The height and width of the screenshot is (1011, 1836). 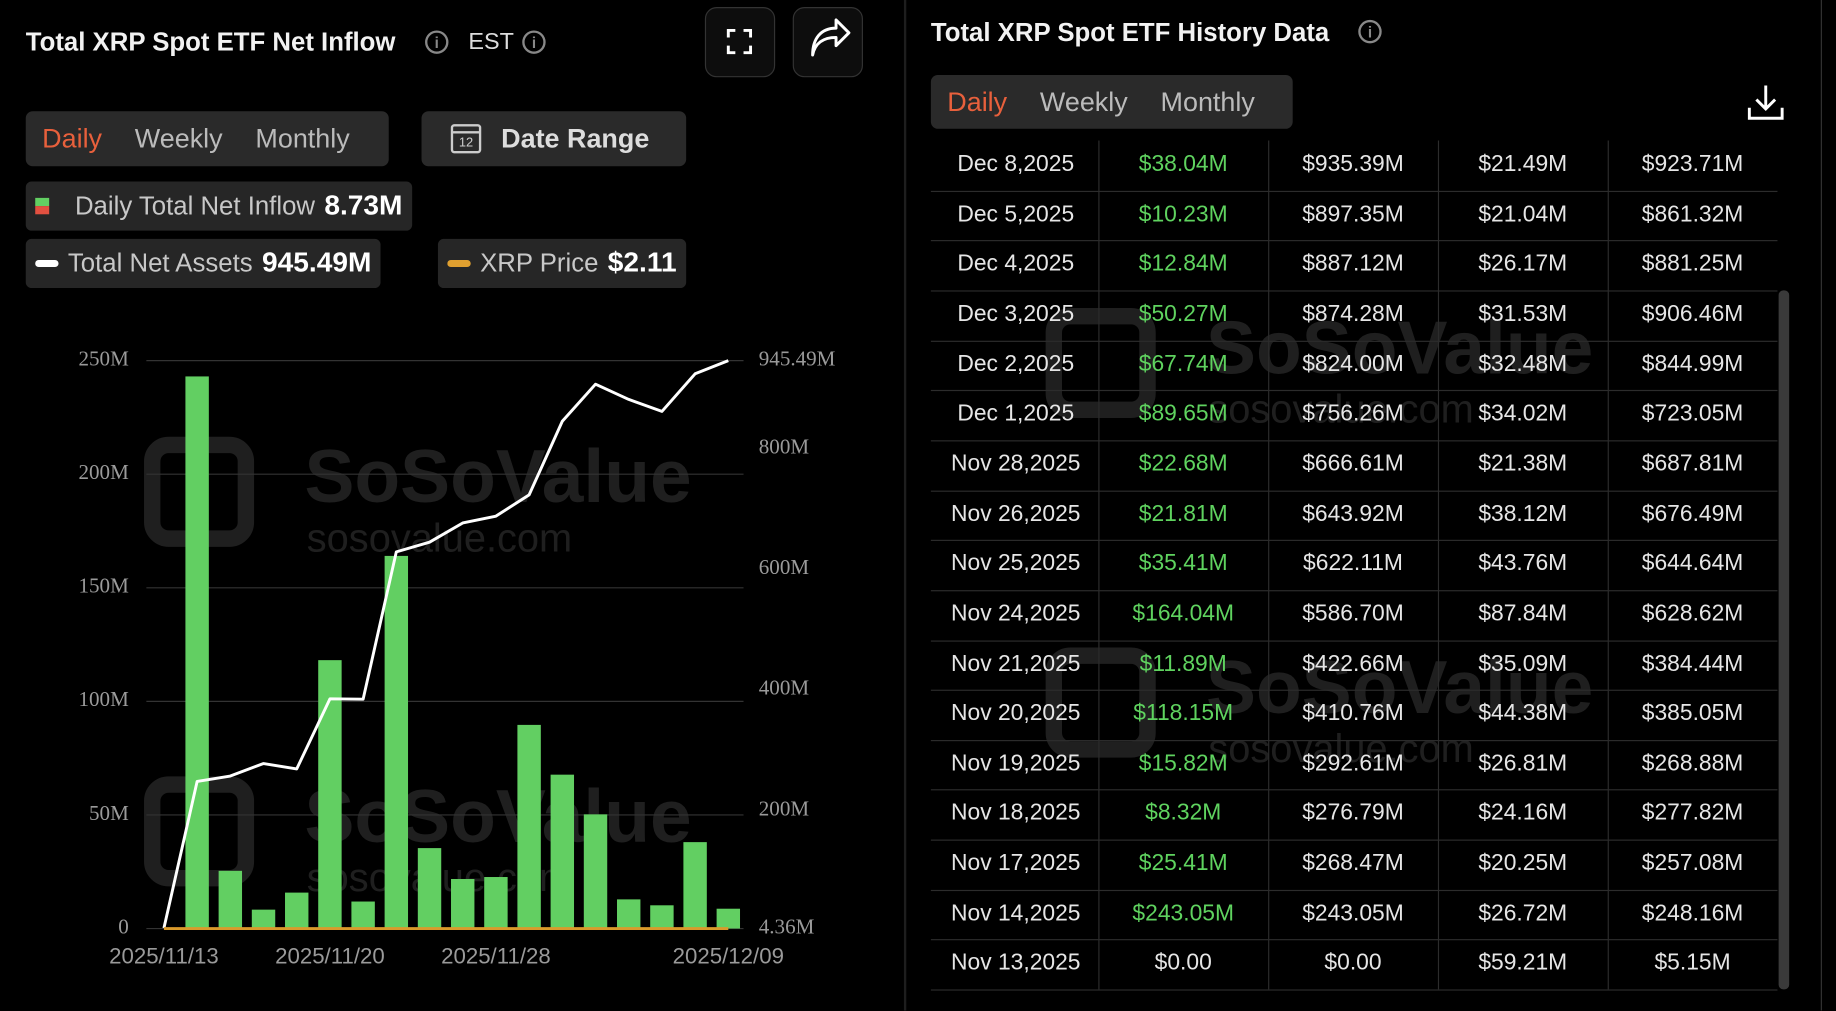 I want to click on table-cell: $31.53M, so click(x=1523, y=313).